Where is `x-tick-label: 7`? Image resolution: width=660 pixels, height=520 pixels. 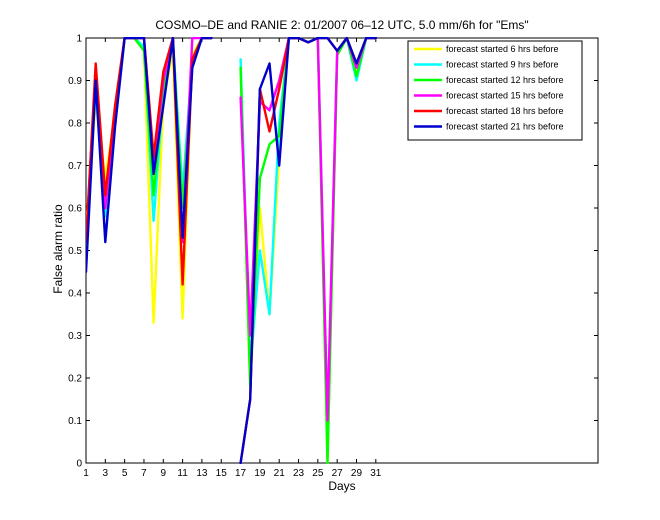 x-tick-label: 7 is located at coordinates (144, 473).